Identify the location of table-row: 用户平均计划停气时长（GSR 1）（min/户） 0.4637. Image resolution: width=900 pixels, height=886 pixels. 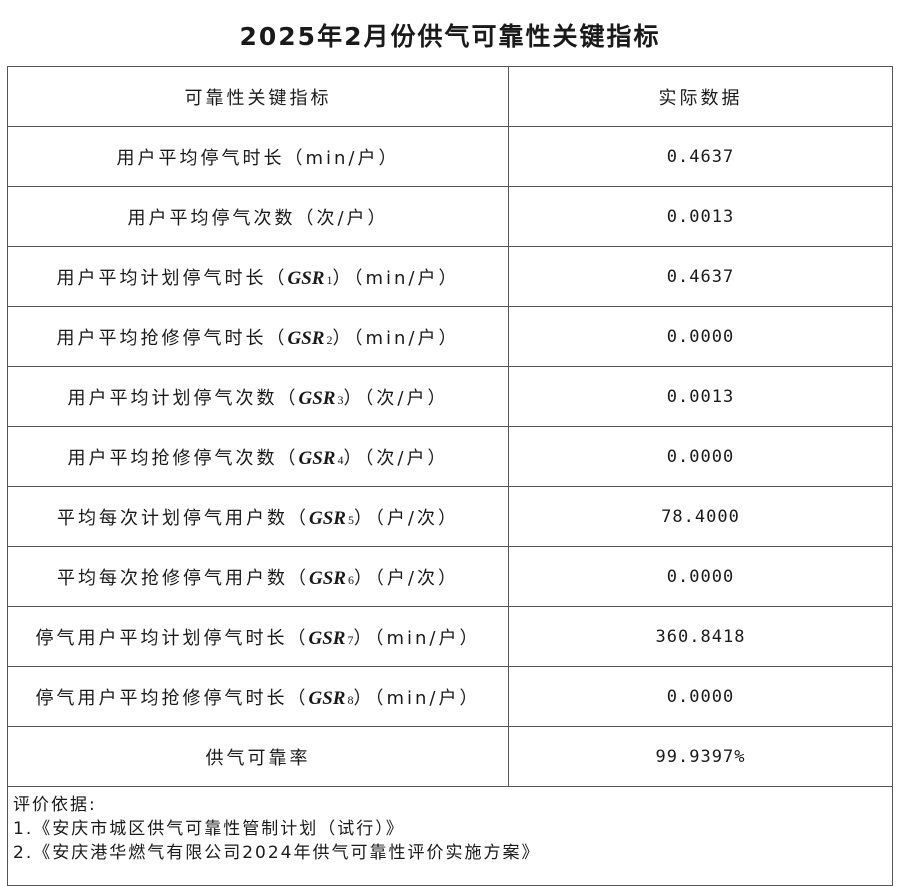
(450, 276).